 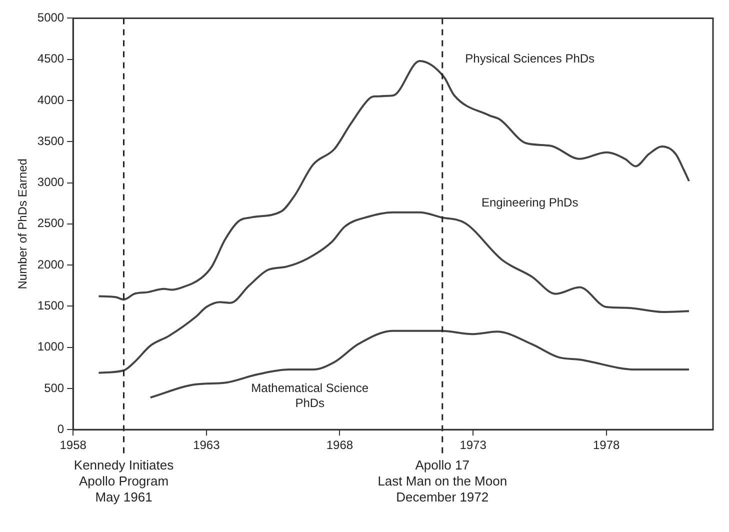 I want to click on y-tick-label: 2500, so click(x=50, y=223).